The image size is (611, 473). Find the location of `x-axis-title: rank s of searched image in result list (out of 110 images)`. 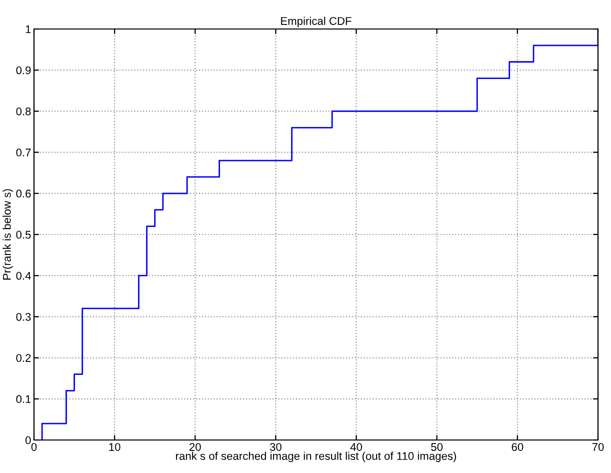

x-axis-title: rank s of searched image in result list (out of 110 images) is located at coordinates (316, 457).